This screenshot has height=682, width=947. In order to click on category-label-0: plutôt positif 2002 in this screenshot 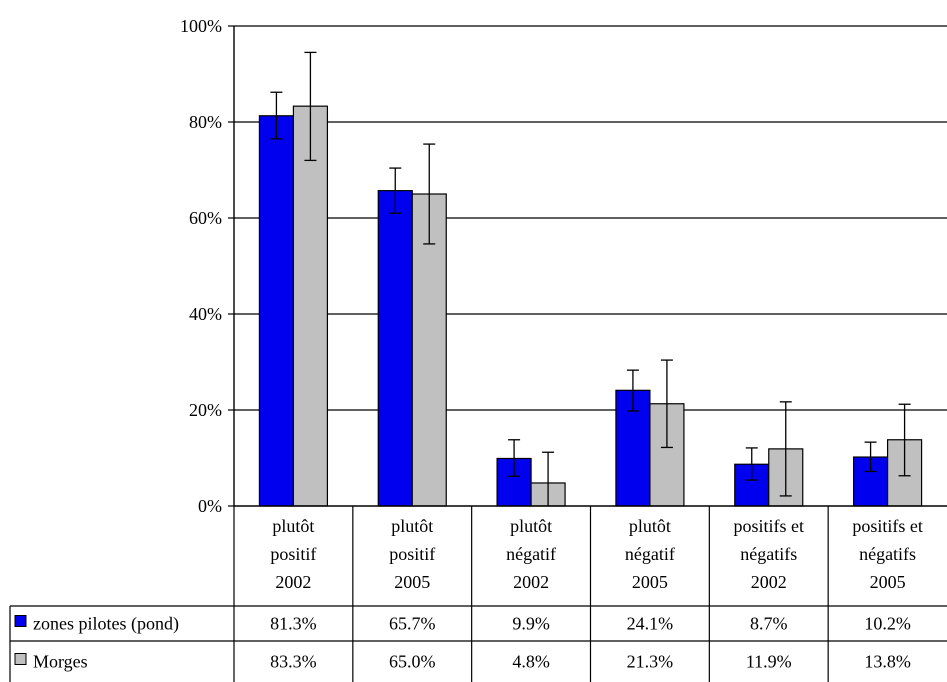, I will do `click(293, 554)`.